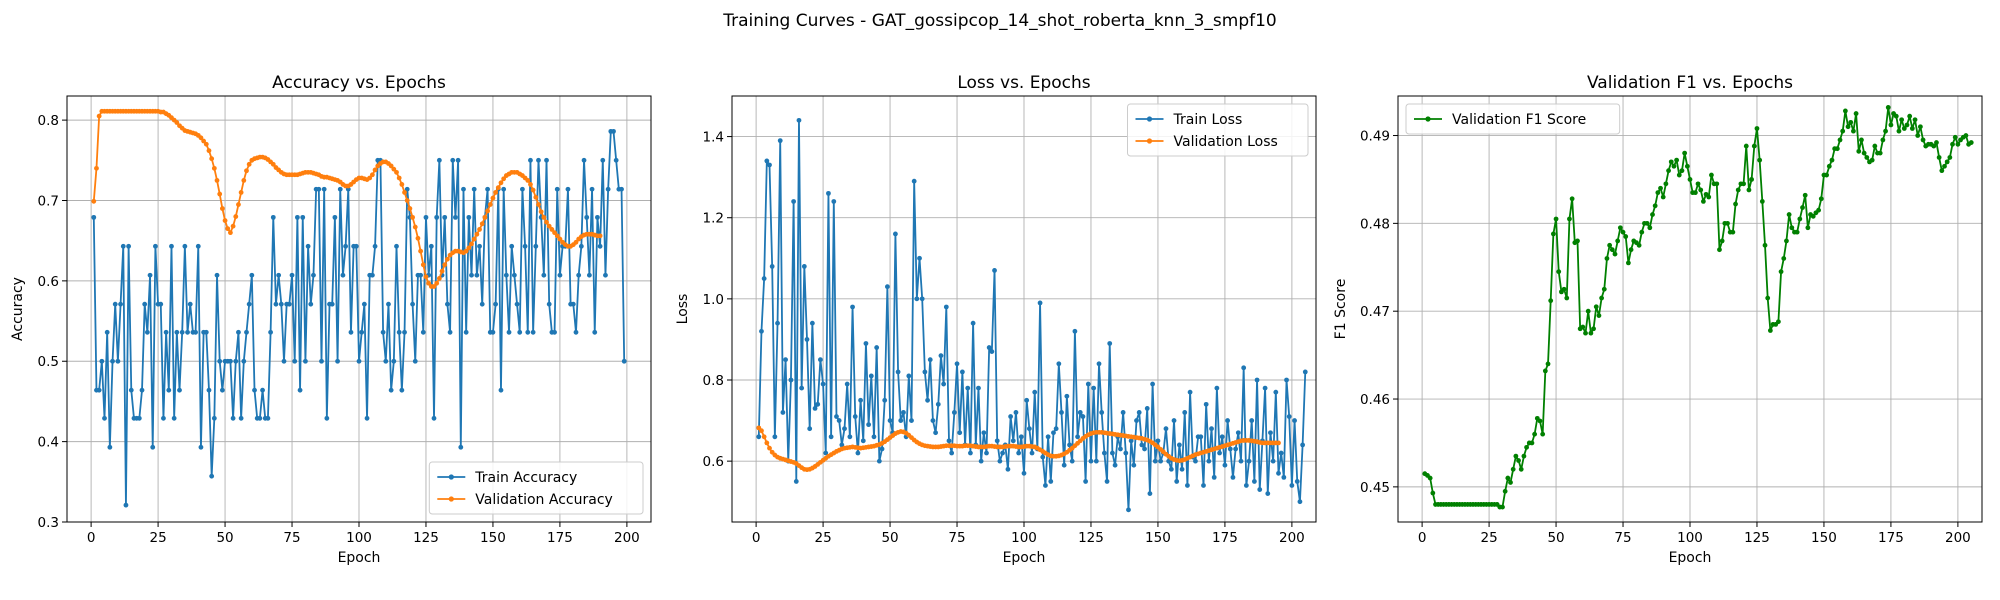  What do you see at coordinates (1690, 538) in the screenshot?
I see `x-tick-label: 100` at bounding box center [1690, 538].